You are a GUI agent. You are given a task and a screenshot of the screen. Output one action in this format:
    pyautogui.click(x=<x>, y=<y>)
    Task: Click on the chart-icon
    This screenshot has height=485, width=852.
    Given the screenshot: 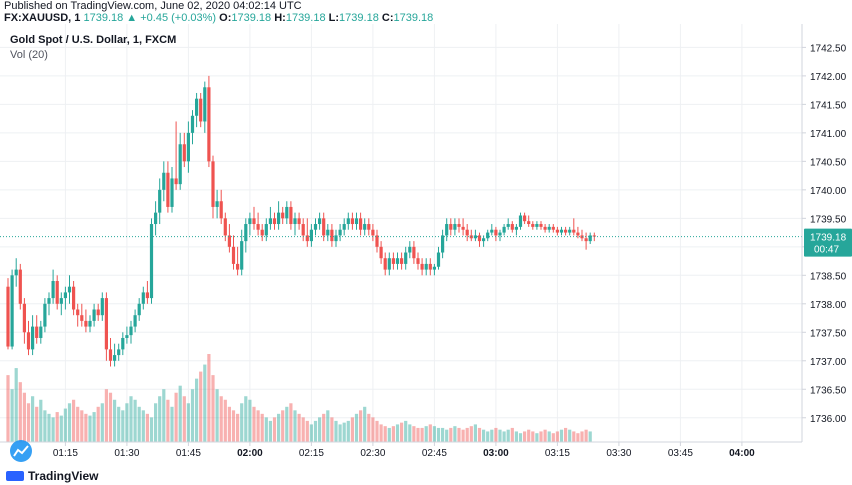 What is the action you would take?
    pyautogui.click(x=21, y=451)
    